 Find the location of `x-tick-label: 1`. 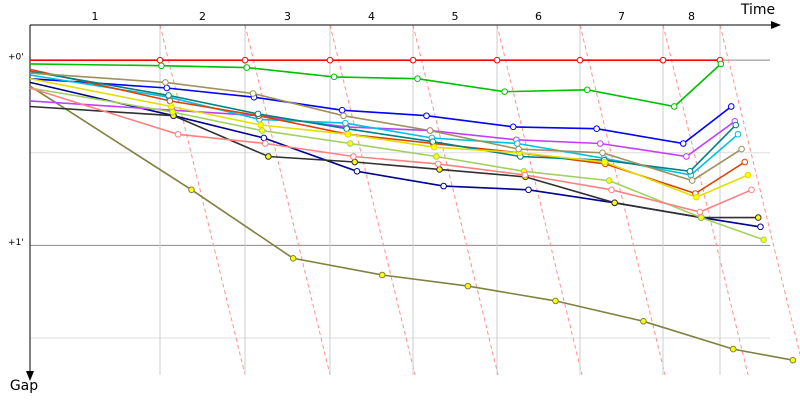

x-tick-label: 1 is located at coordinates (95, 16).